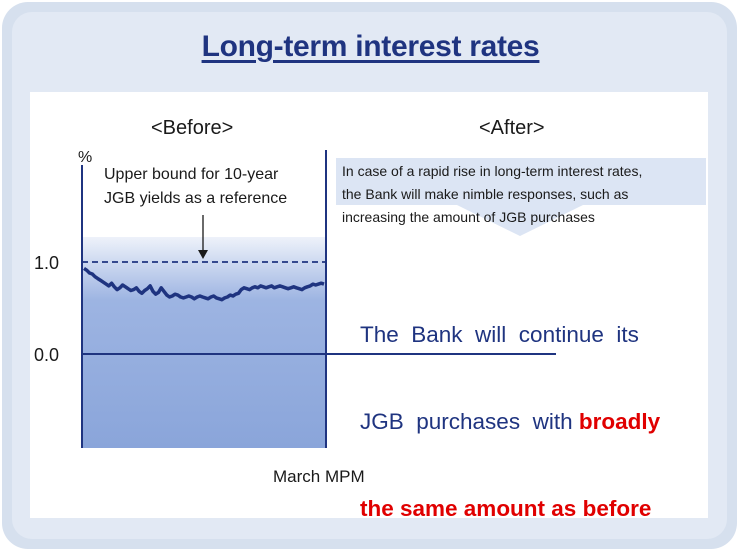 The image size is (741, 553). What do you see at coordinates (370, 46) in the screenshot?
I see `slide-title: Long-term interest rates` at bounding box center [370, 46].